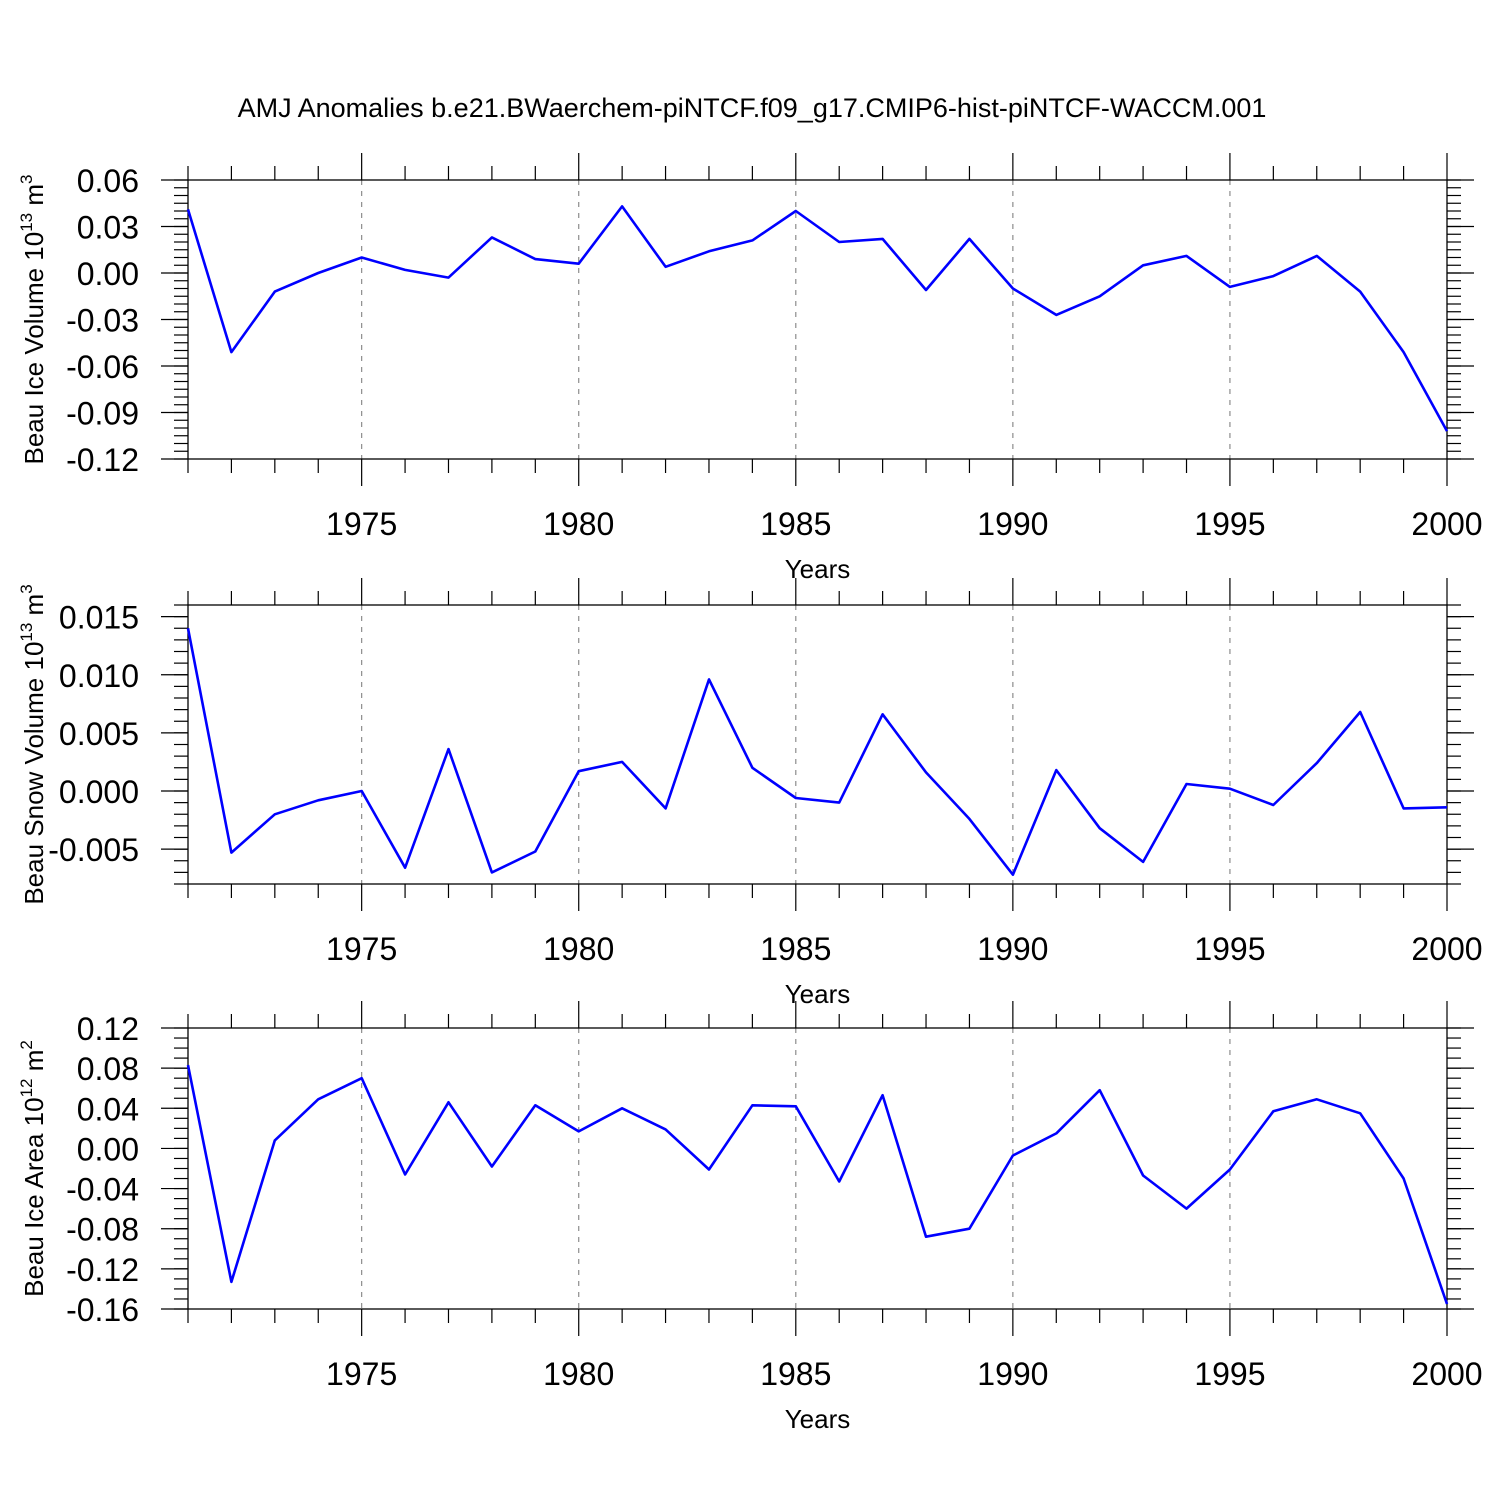 This screenshot has width=1500, height=1500. I want to click on y-tick-label: -0.16, so click(102, 1310).